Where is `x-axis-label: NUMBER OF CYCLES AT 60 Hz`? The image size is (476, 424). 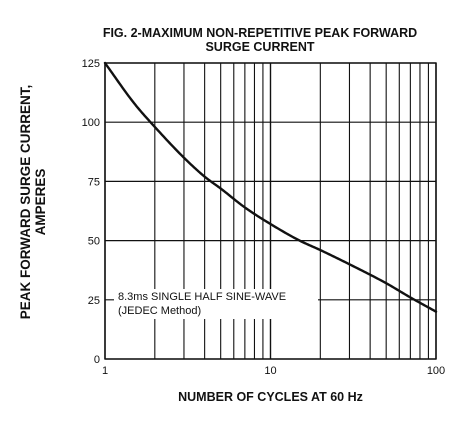 x-axis-label: NUMBER OF CYCLES AT 60 Hz is located at coordinates (270, 397).